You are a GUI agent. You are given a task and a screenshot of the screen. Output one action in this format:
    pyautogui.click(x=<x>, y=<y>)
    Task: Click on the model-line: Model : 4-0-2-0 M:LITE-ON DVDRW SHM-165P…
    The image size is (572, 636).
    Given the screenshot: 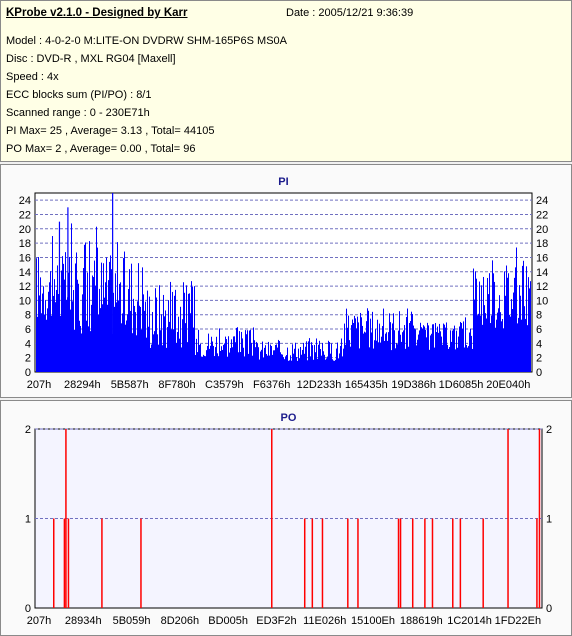 What is the action you would take?
    pyautogui.click(x=146, y=41)
    